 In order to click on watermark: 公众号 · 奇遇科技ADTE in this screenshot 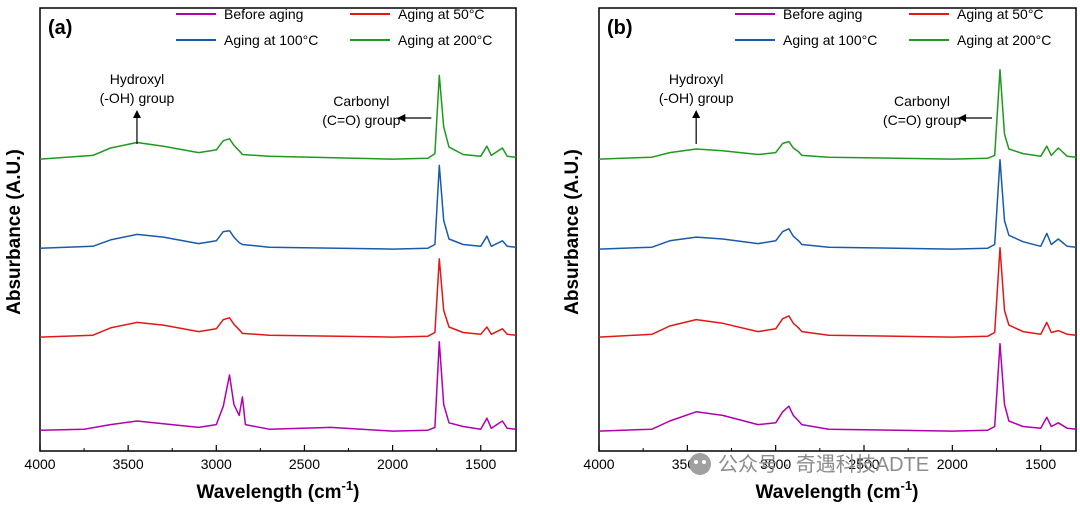, I will do `click(809, 464)`.